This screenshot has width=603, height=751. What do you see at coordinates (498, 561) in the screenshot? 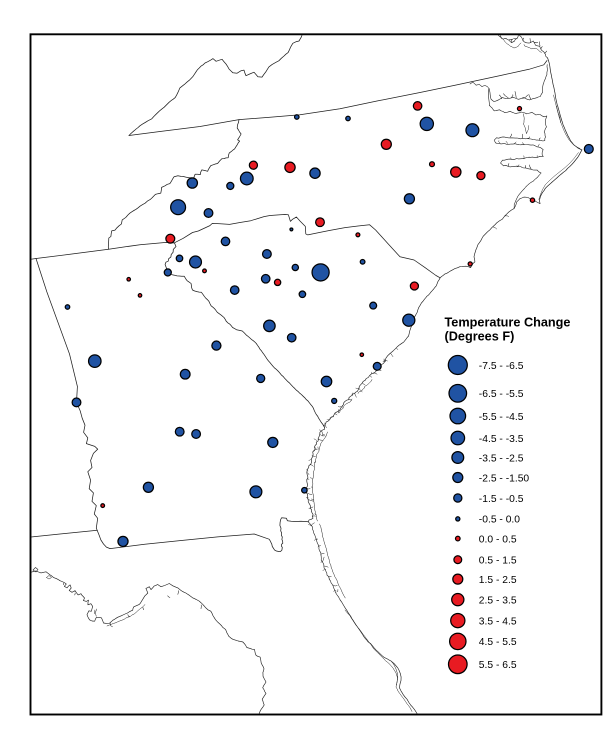
I see `svg-text: 0.5 - 1.5` at bounding box center [498, 561].